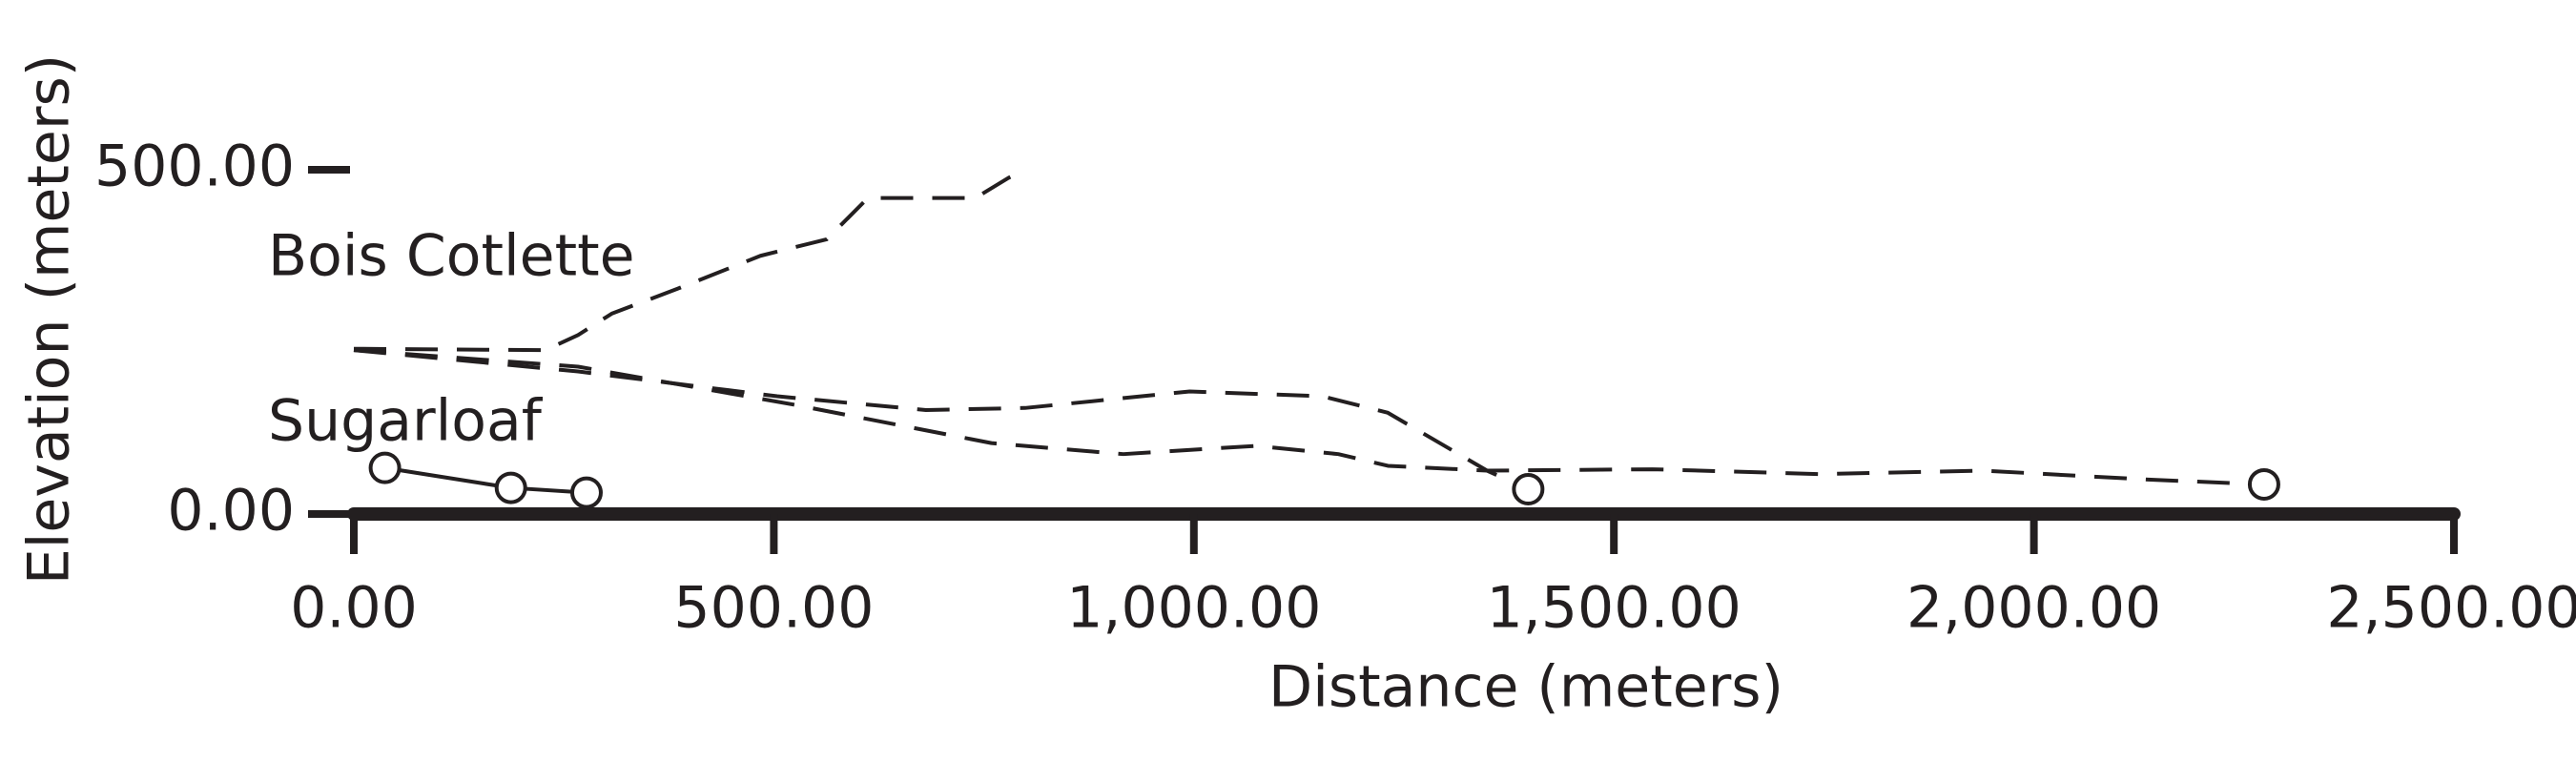 The height and width of the screenshot is (761, 2576). What do you see at coordinates (773, 608) in the screenshot?
I see `x-tick-label: 500.00` at bounding box center [773, 608].